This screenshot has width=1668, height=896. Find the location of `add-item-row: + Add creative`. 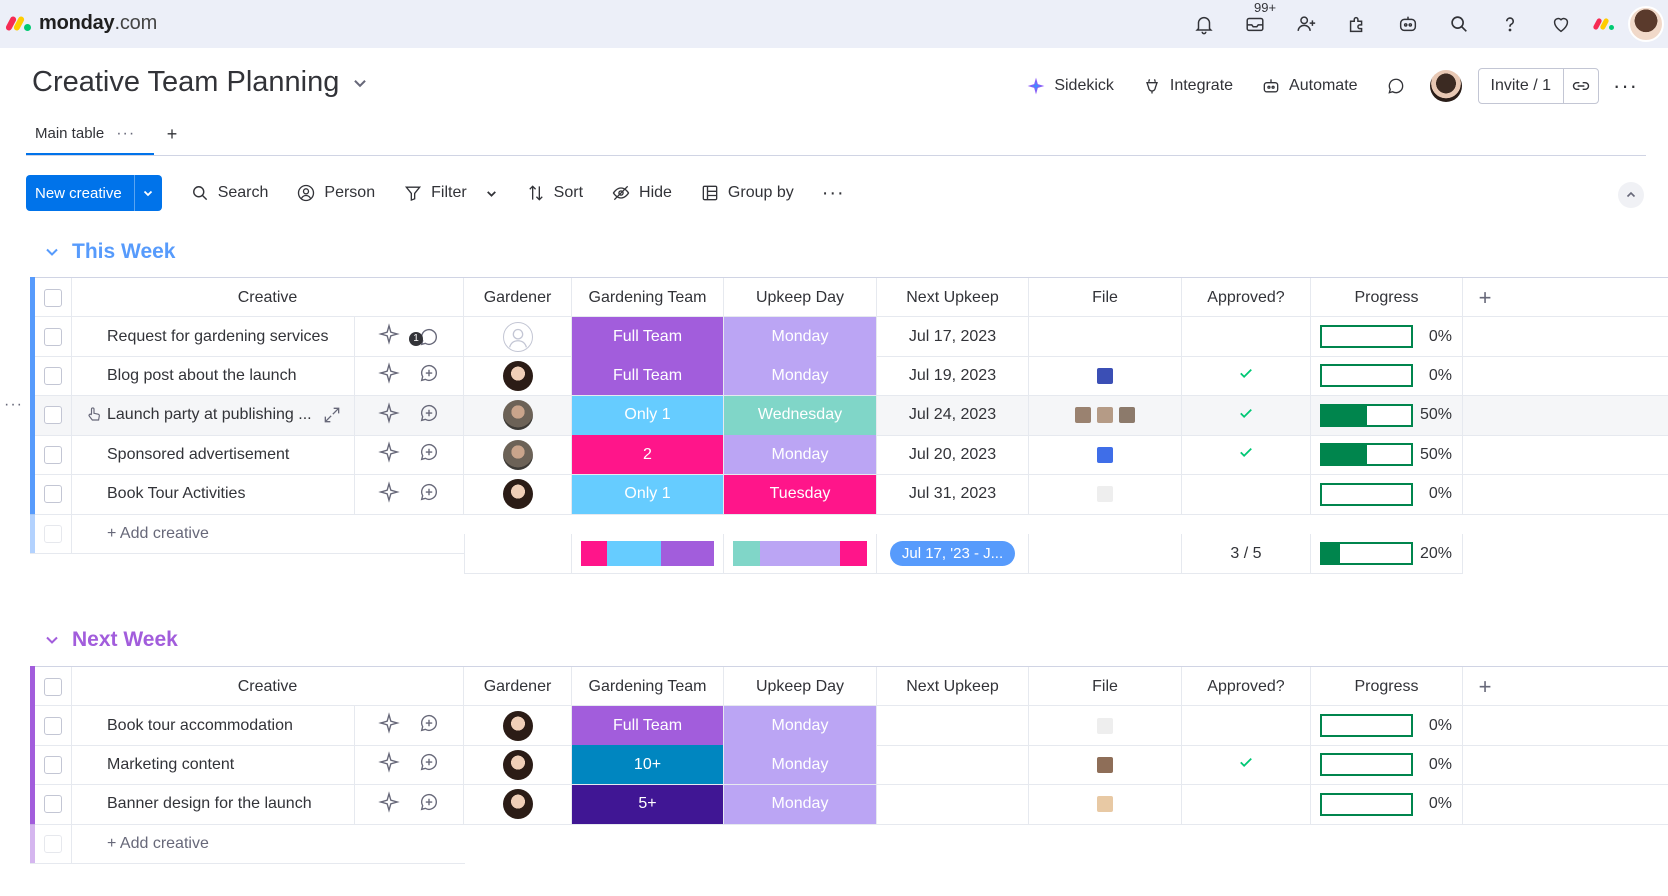

add-item-row: + Add creative is located at coordinates (247, 533).